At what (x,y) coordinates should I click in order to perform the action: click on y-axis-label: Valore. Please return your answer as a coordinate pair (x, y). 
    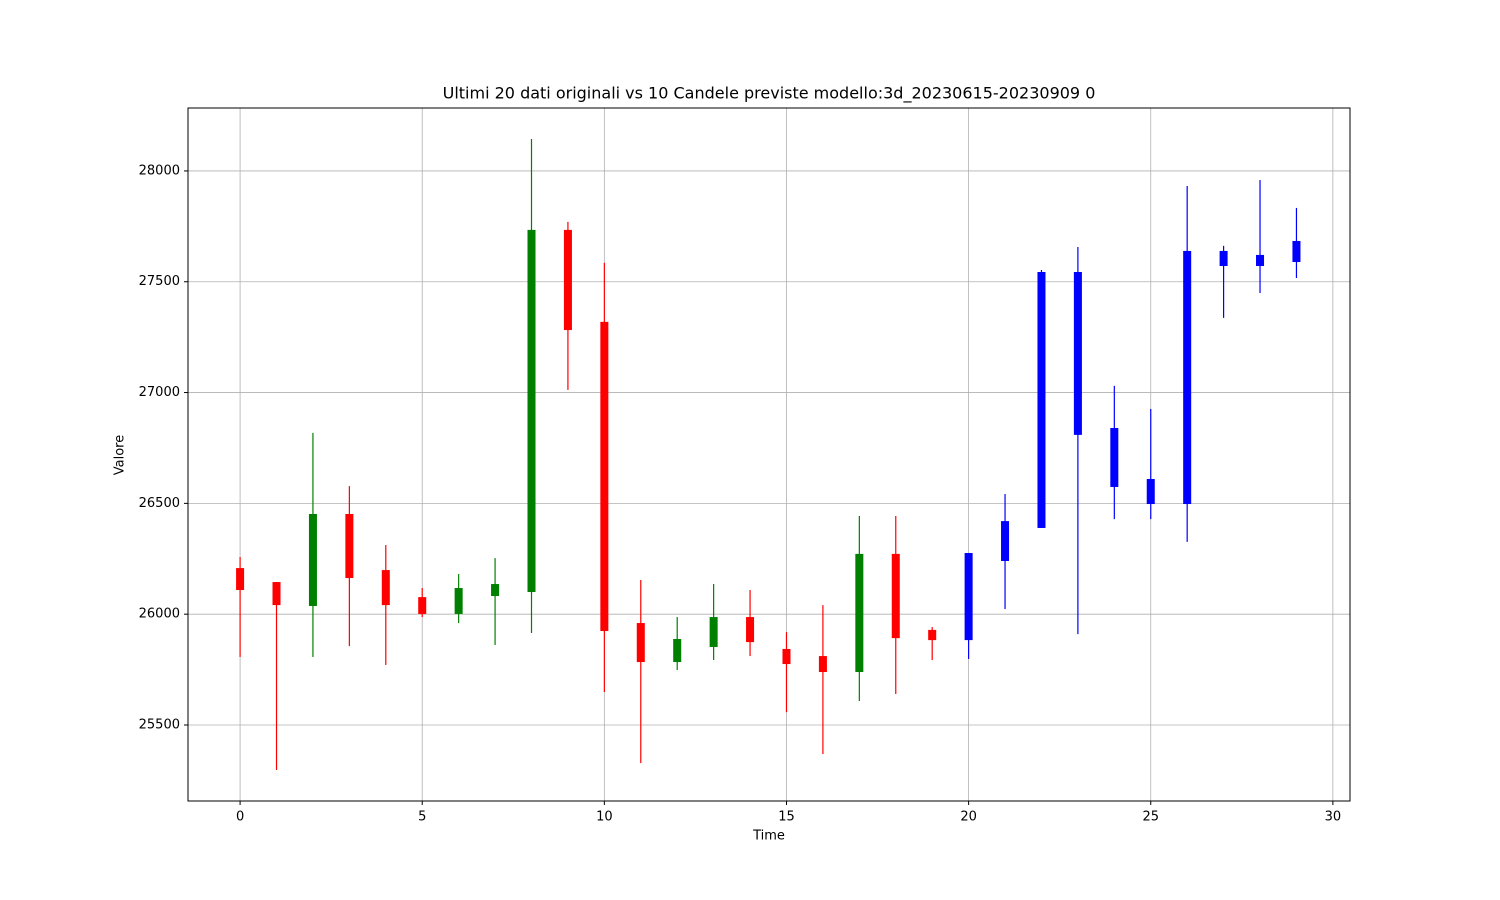
    Looking at the image, I should click on (120, 455).